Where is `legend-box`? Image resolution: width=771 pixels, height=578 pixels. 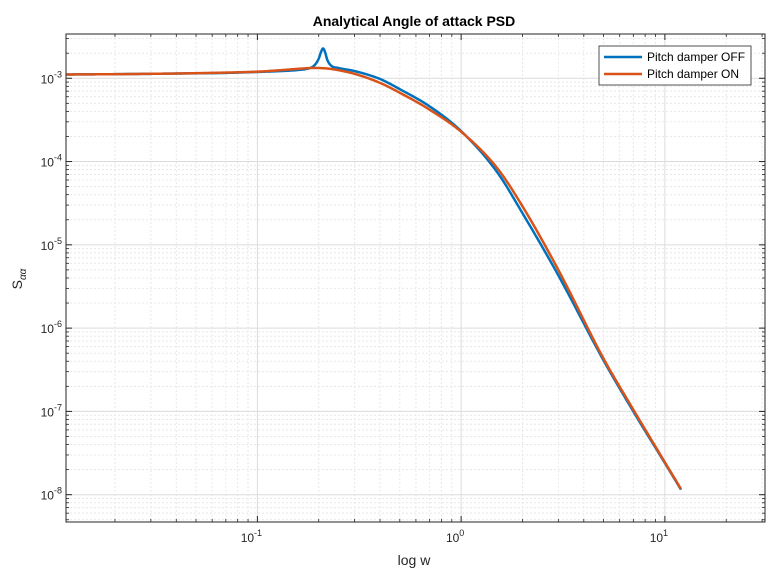
legend-box is located at coordinates (675, 65).